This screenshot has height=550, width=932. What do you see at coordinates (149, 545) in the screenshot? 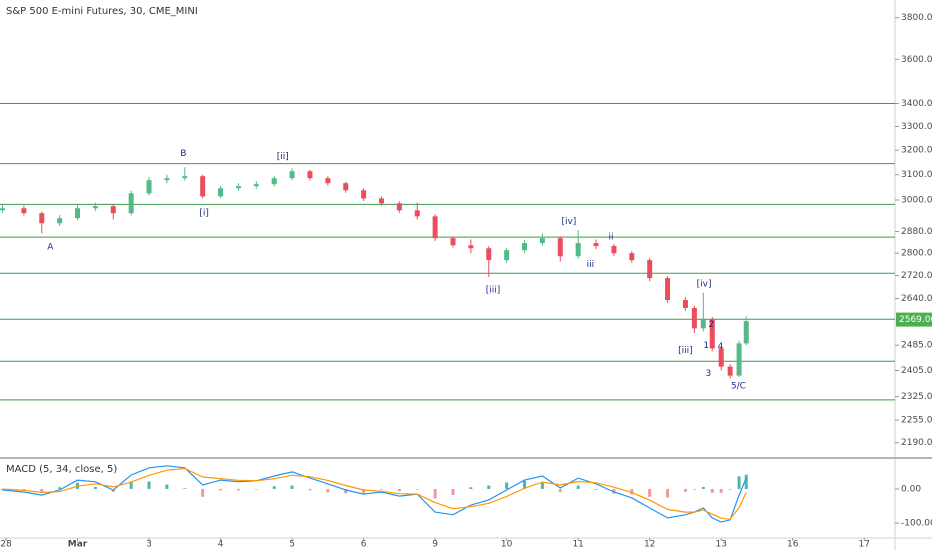
I see `x-tick-label: 3` at bounding box center [149, 545].